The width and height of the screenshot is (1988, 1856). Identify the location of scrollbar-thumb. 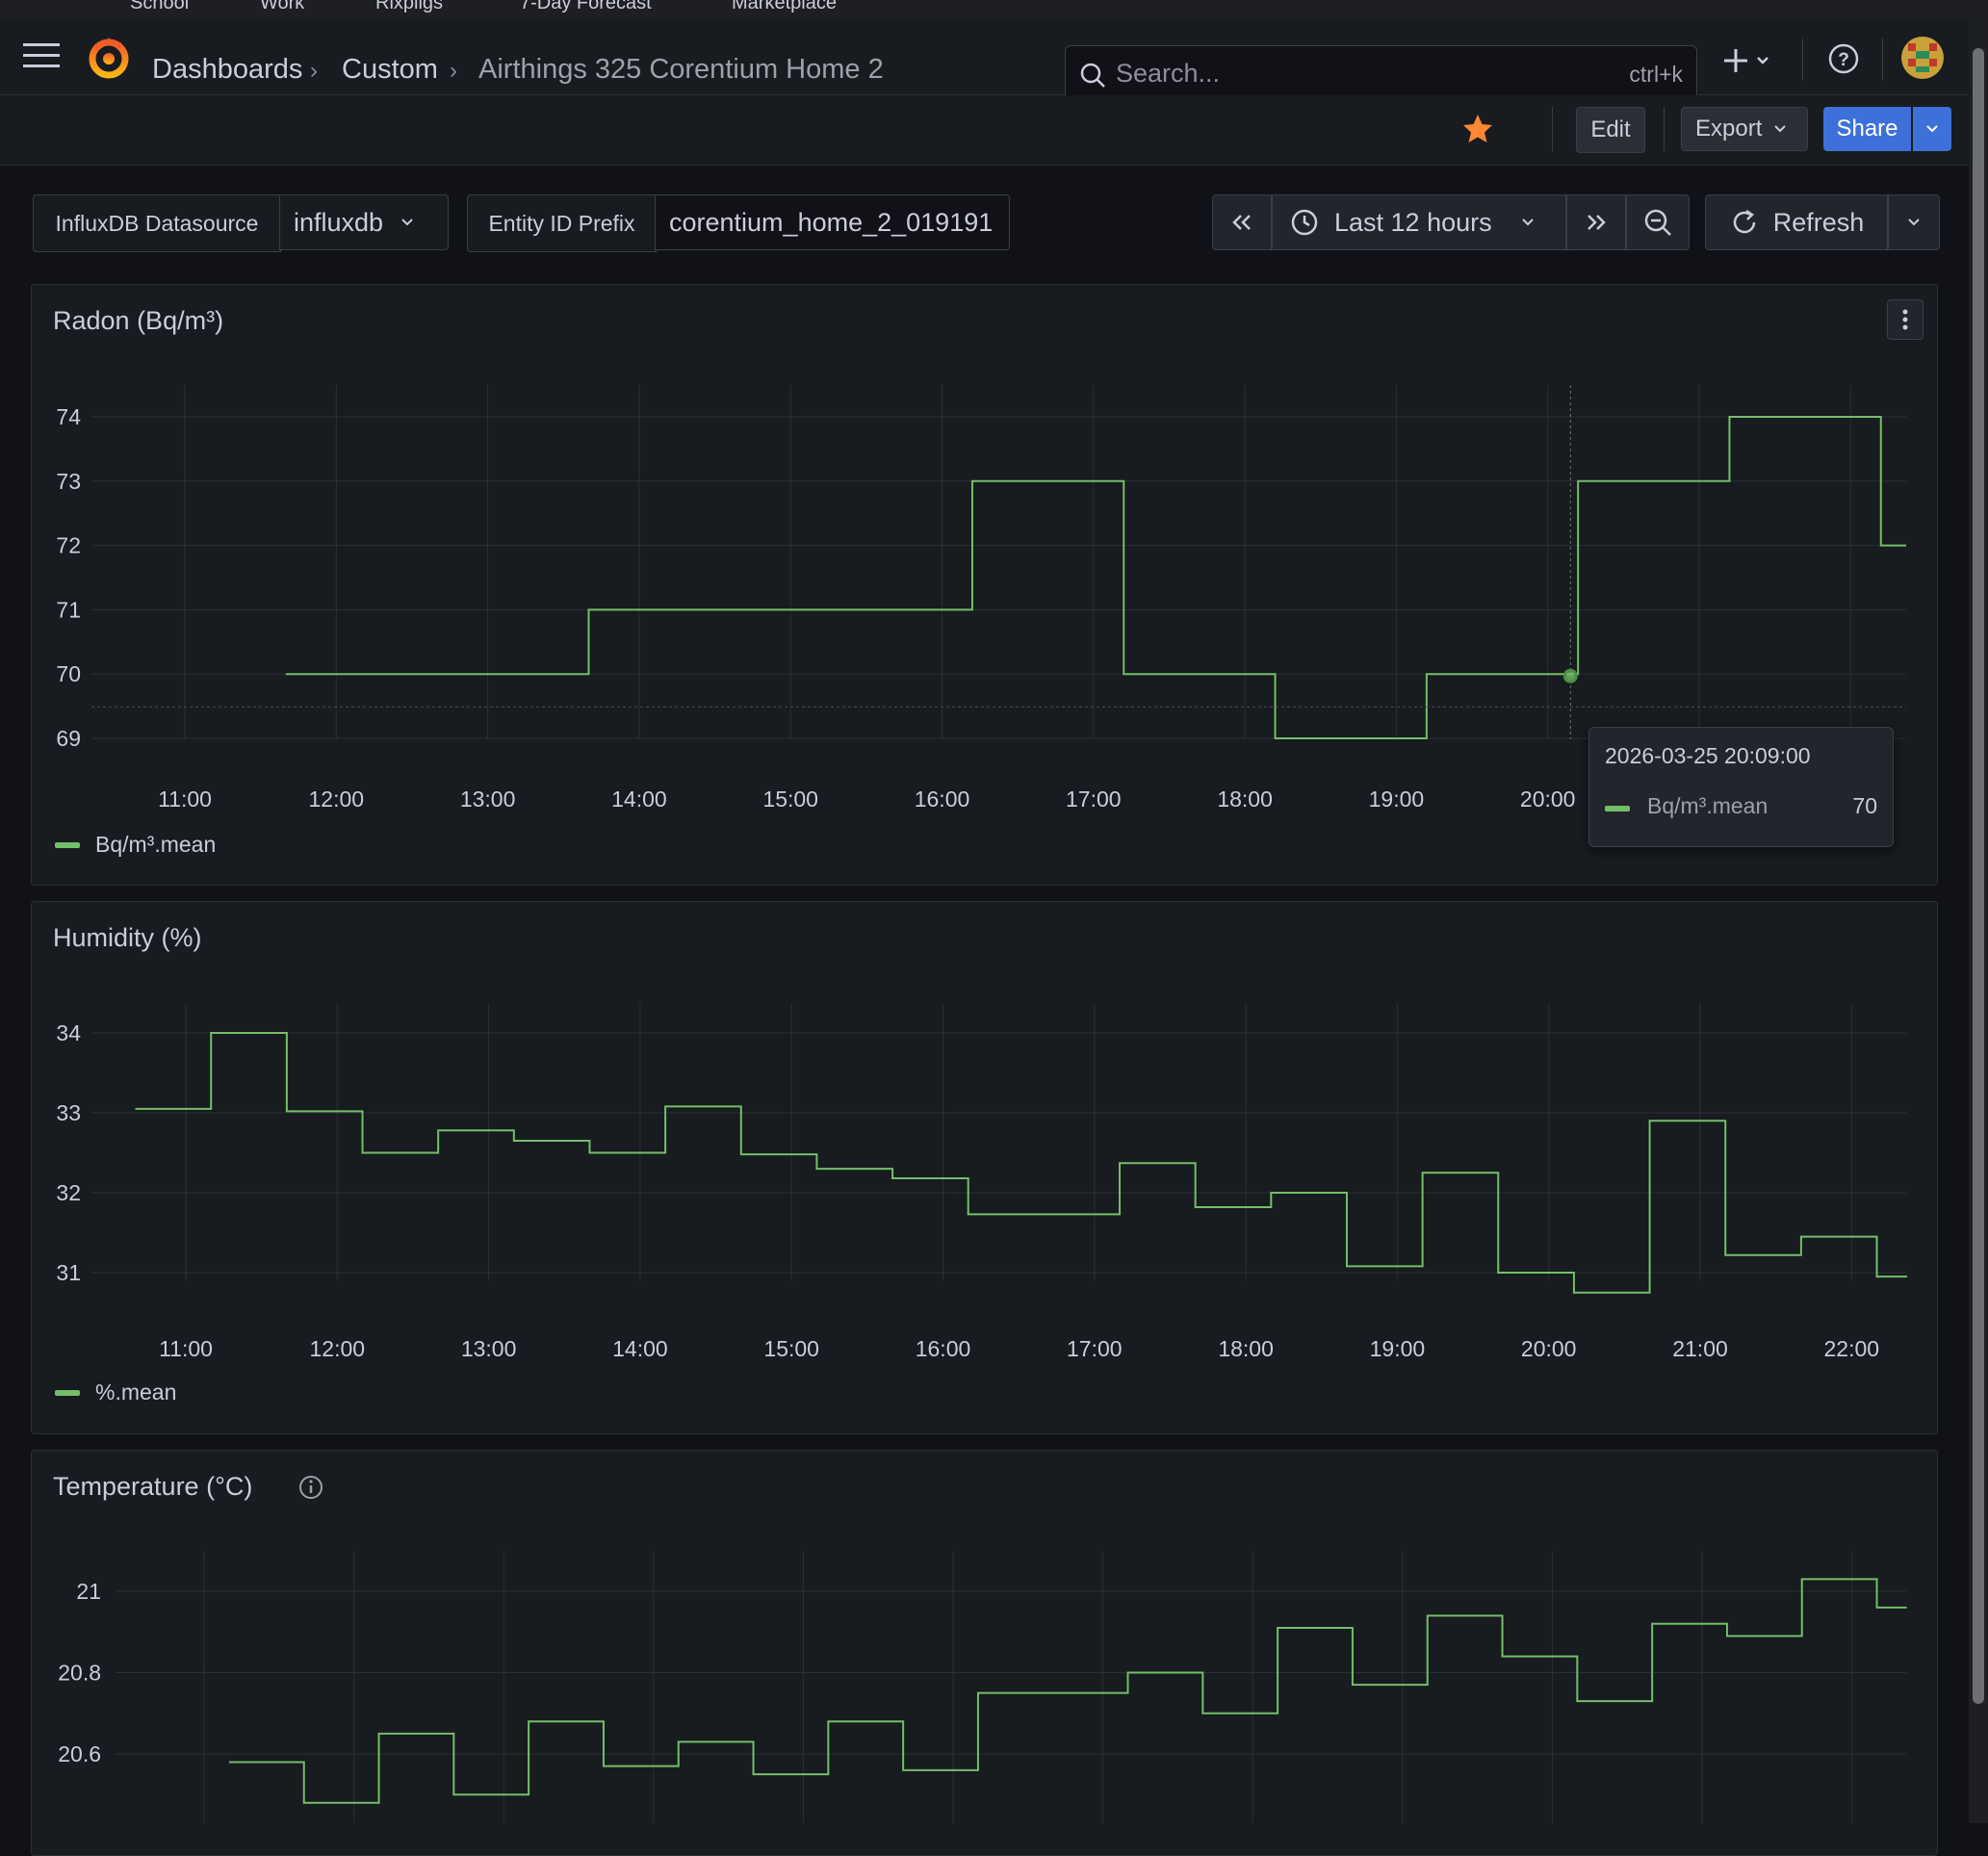
(1979, 876).